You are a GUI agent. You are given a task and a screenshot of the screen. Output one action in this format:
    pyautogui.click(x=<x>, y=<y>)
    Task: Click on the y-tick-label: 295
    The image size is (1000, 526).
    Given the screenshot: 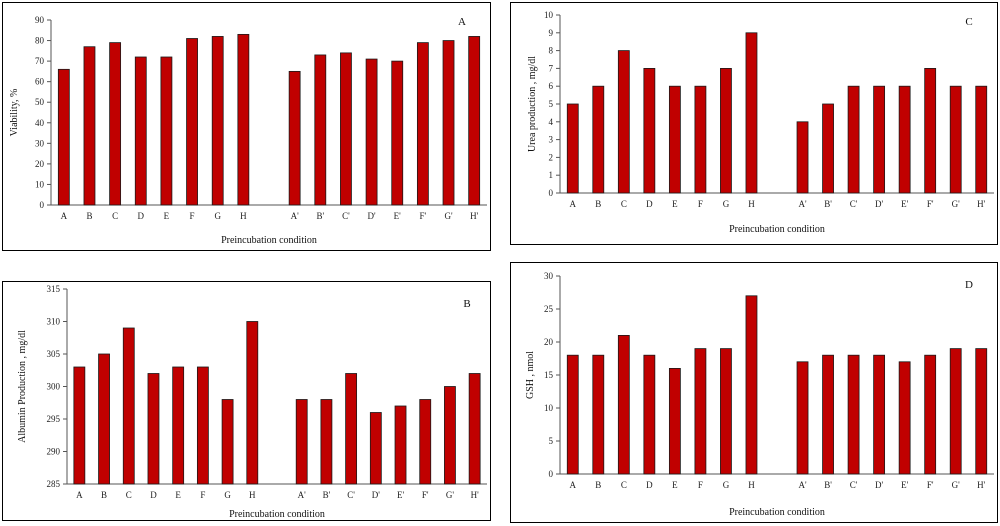 What is the action you would take?
    pyautogui.click(x=54, y=419)
    